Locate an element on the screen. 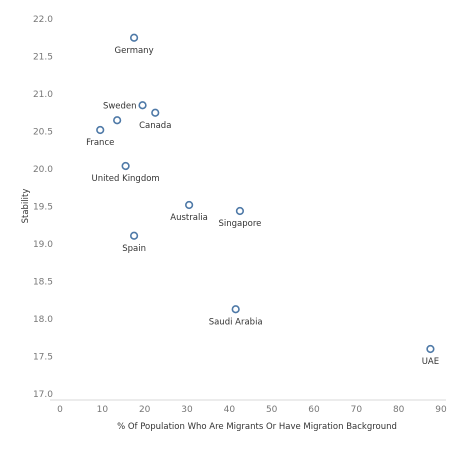 The height and width of the screenshot is (449, 474). y-axis-title: Stability is located at coordinates (26, 206).